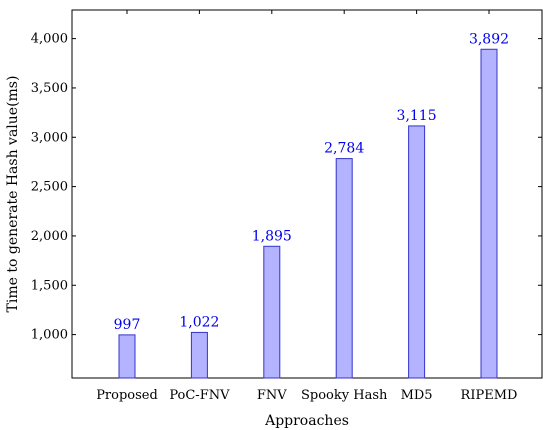  Describe the element at coordinates (344, 149) in the screenshot. I see `bar-value-label: 2,784` at that location.